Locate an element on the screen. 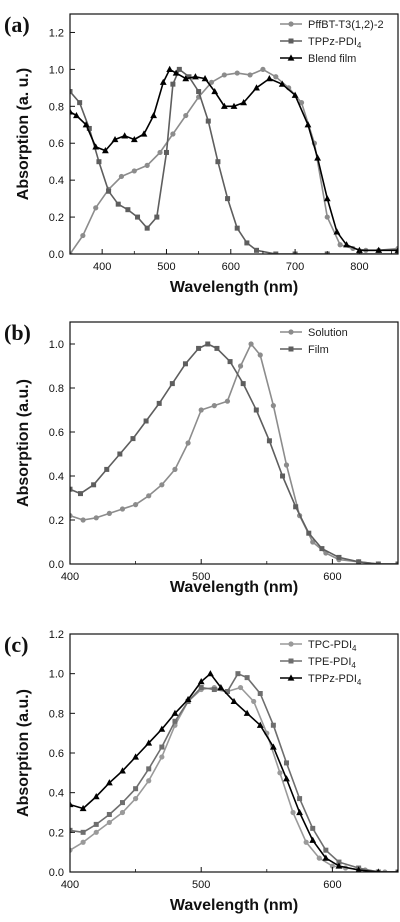 Image resolution: width=400 pixels, height=922 pixels. y-tick-label: 0.8 is located at coordinates (56, 389).